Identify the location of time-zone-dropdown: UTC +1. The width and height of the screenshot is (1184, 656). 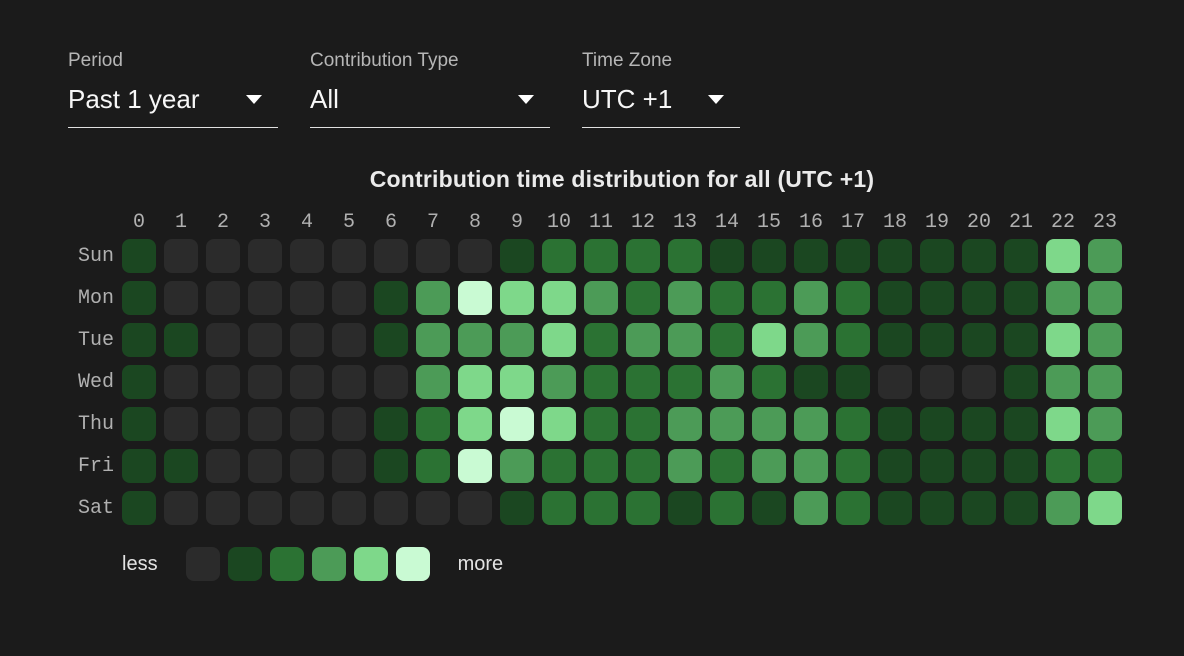
(661, 105).